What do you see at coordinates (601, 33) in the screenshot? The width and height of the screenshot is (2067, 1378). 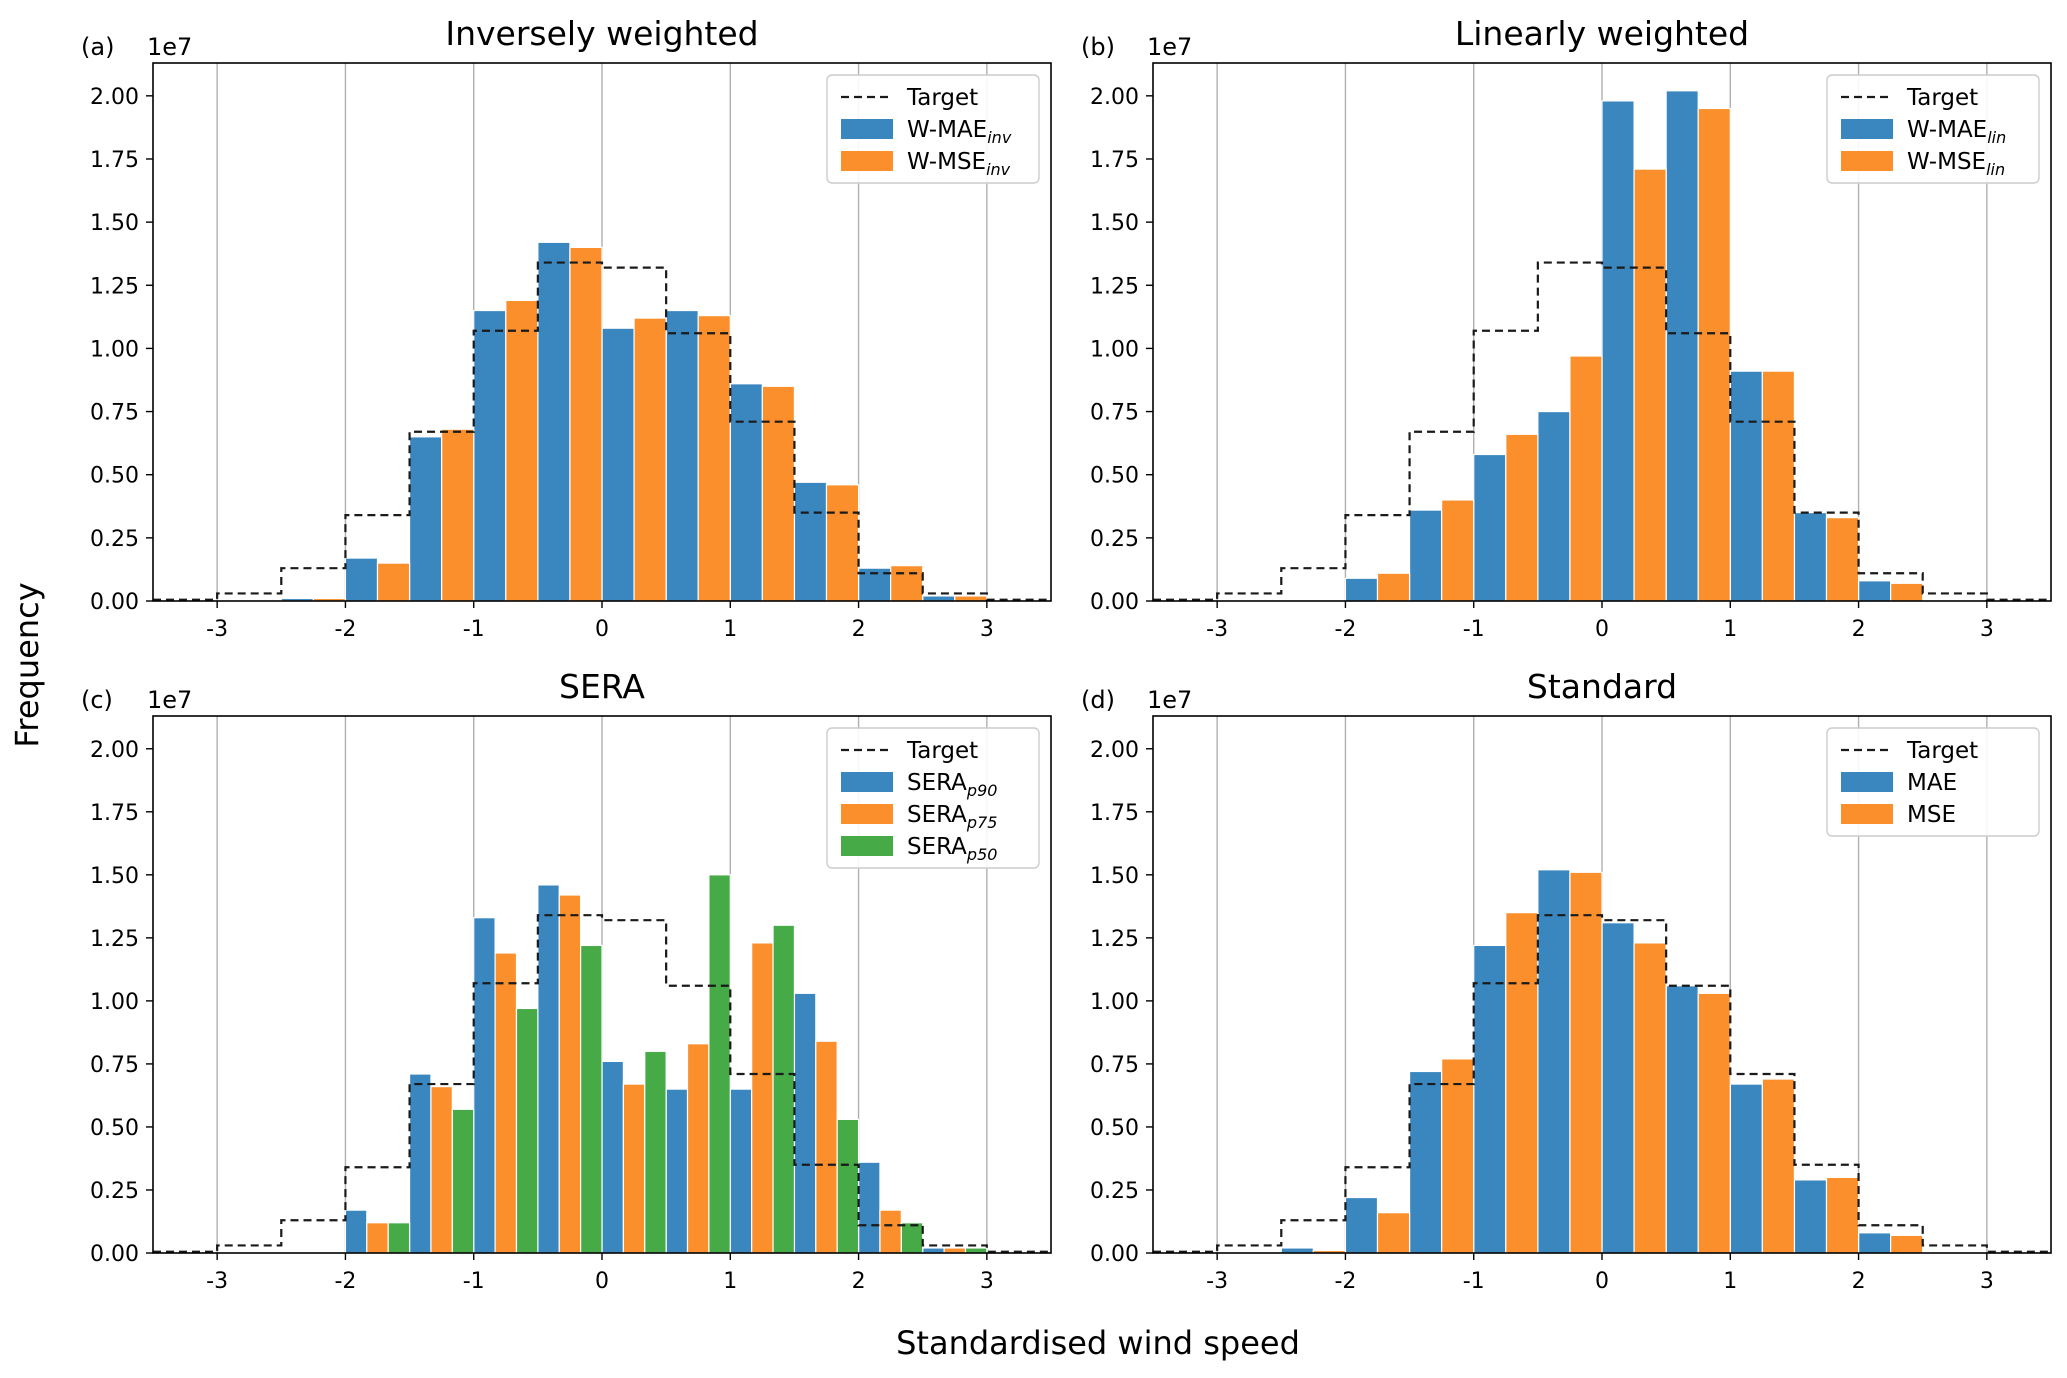 I see `chart-title: Inversely weighted` at bounding box center [601, 33].